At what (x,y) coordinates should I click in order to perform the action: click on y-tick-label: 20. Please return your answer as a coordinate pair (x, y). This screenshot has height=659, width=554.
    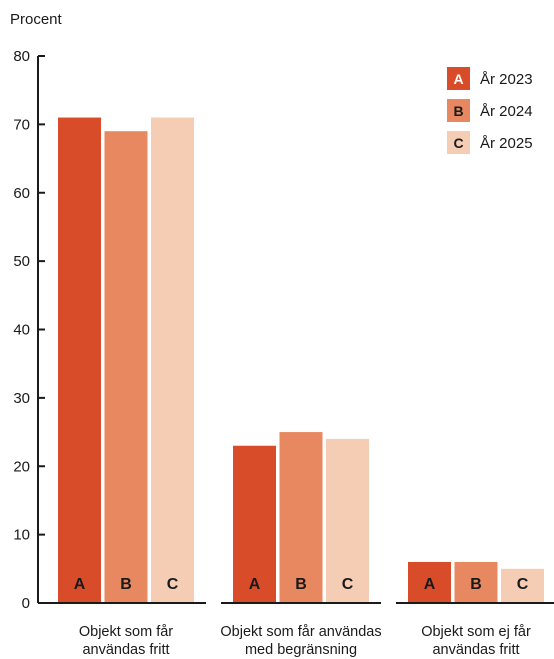
    Looking at the image, I should click on (21, 466).